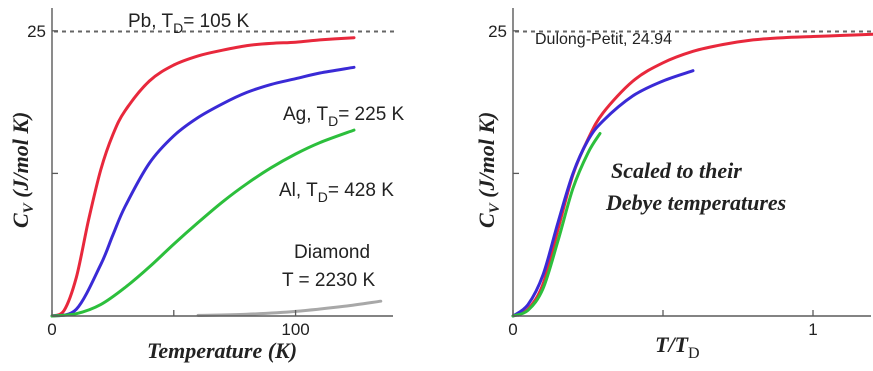 This screenshot has width=873, height=371. I want to click on pb-label: Pb, TD= 105 K, so click(189, 23).